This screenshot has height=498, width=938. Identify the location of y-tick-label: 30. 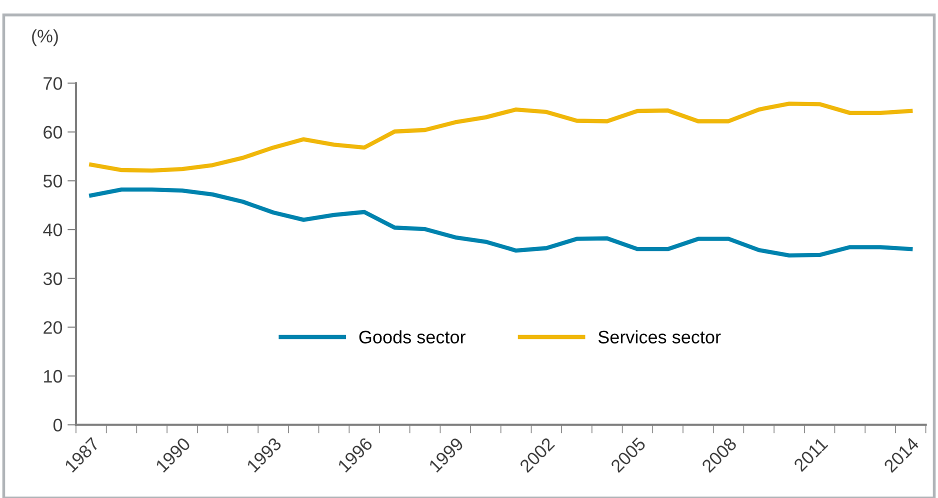
(52, 279).